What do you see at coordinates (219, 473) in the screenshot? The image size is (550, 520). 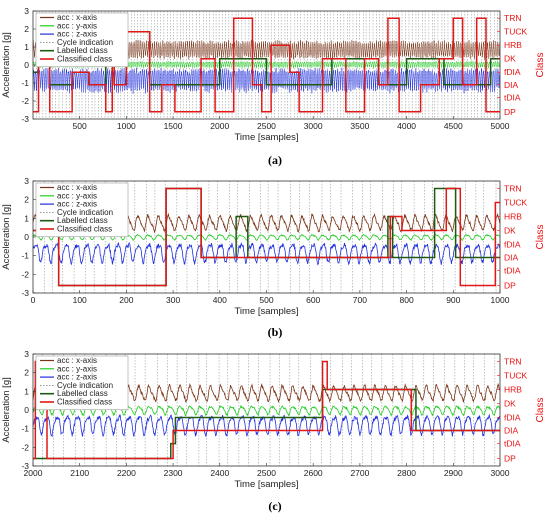 I see `x-tick-label: 2400` at bounding box center [219, 473].